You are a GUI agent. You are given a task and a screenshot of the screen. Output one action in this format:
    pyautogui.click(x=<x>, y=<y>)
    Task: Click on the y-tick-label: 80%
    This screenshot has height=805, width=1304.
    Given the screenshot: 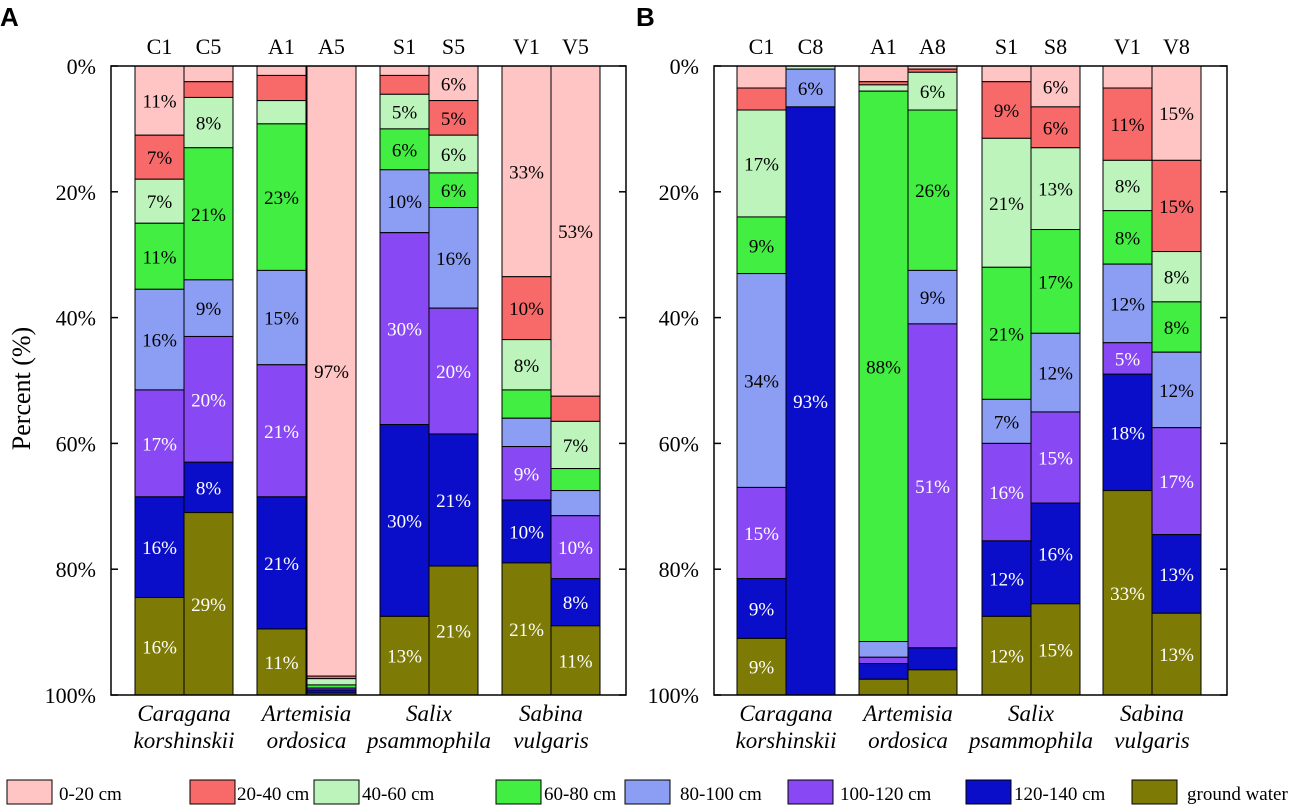 What is the action you would take?
    pyautogui.click(x=76, y=569)
    